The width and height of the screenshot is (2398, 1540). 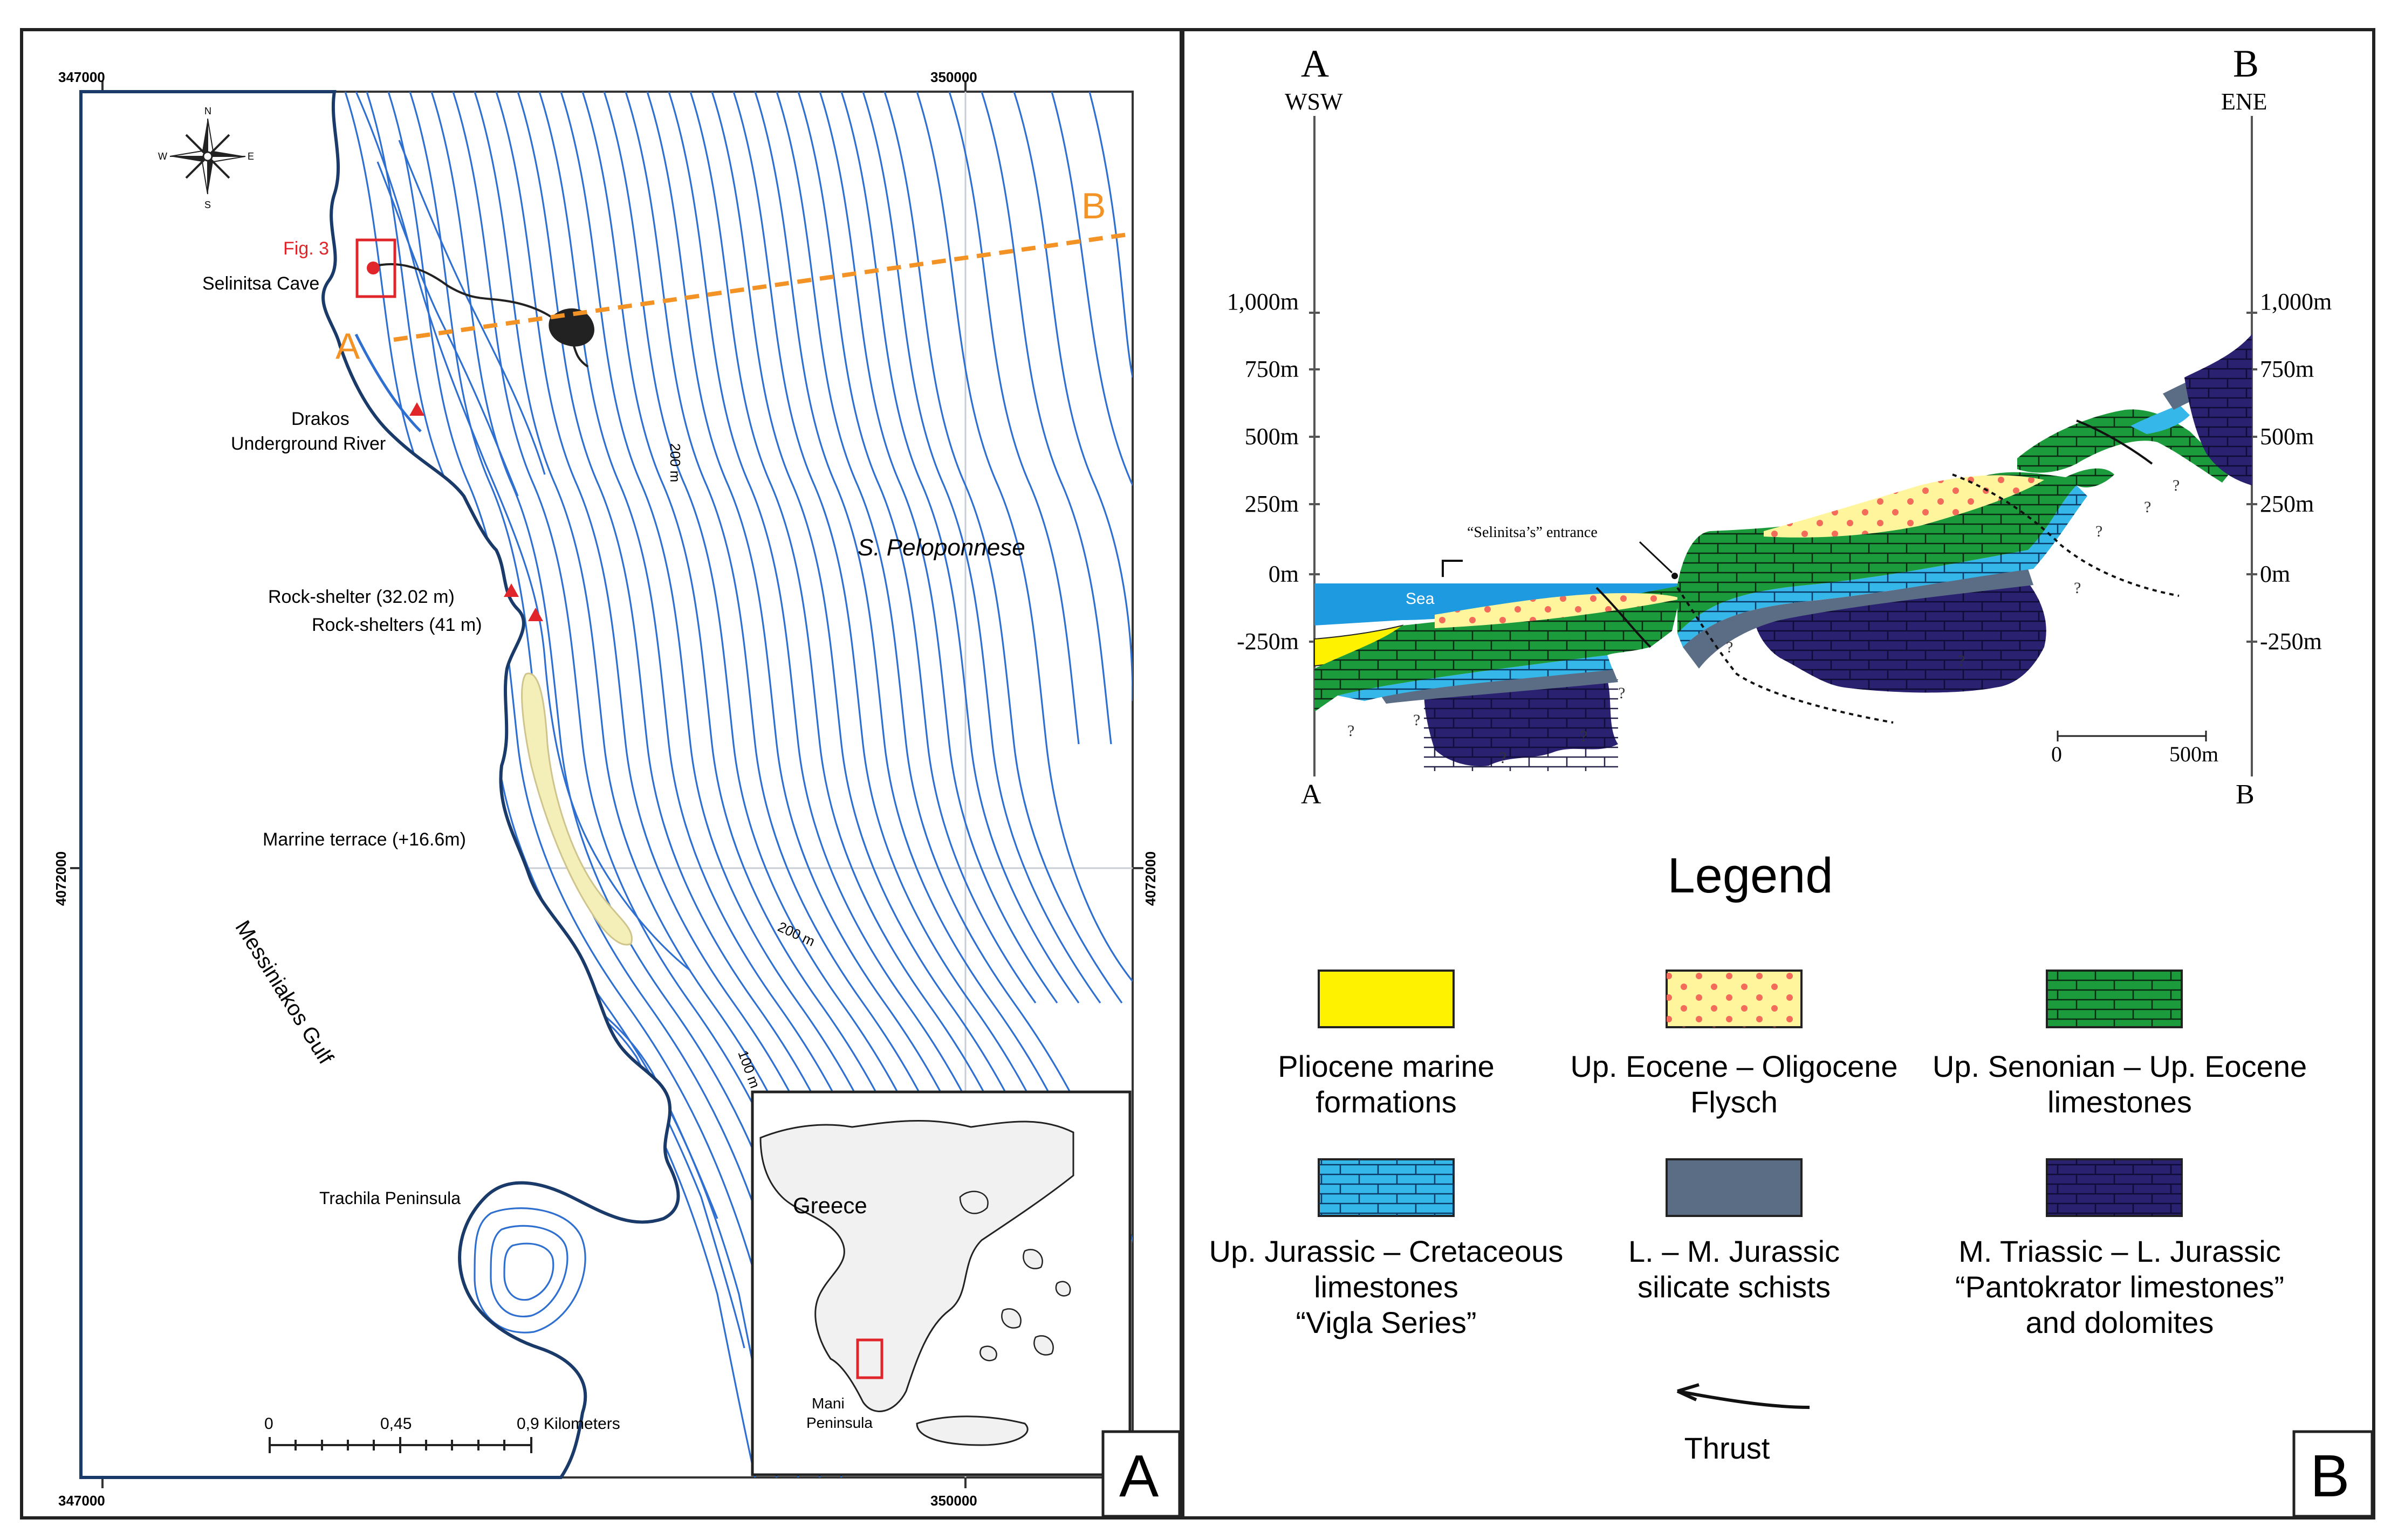 I want to click on contour-label-200a: 200 m, so click(x=675, y=462).